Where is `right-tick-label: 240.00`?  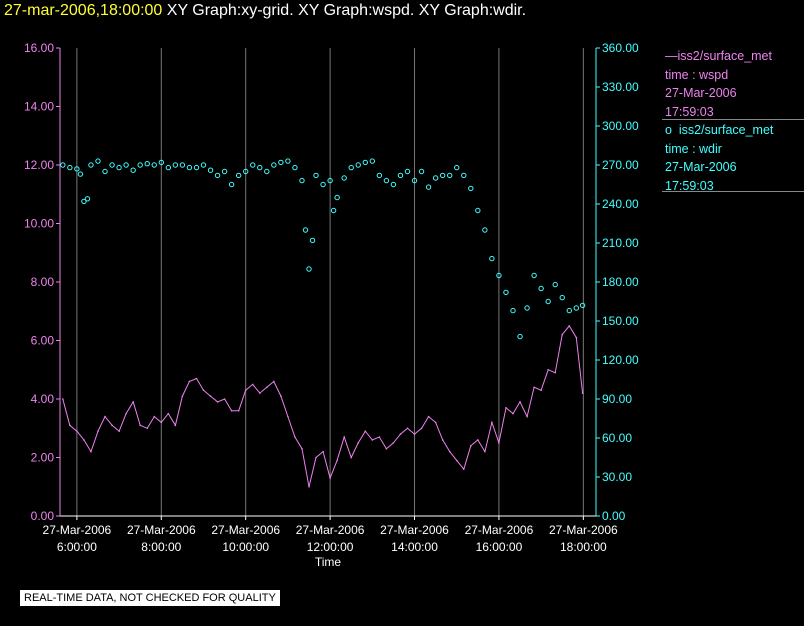 right-tick-label: 240.00 is located at coordinates (620, 204).